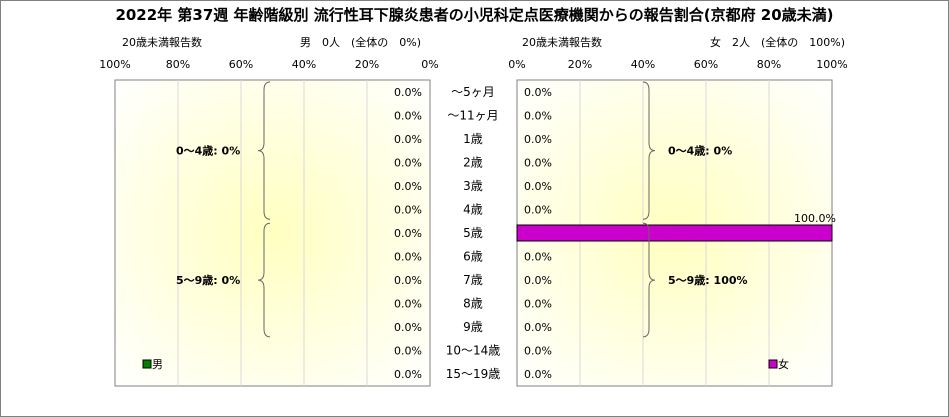 The width and height of the screenshot is (949, 417). Describe the element at coordinates (473, 162) in the screenshot. I see `age-category-label: 2歳` at that location.